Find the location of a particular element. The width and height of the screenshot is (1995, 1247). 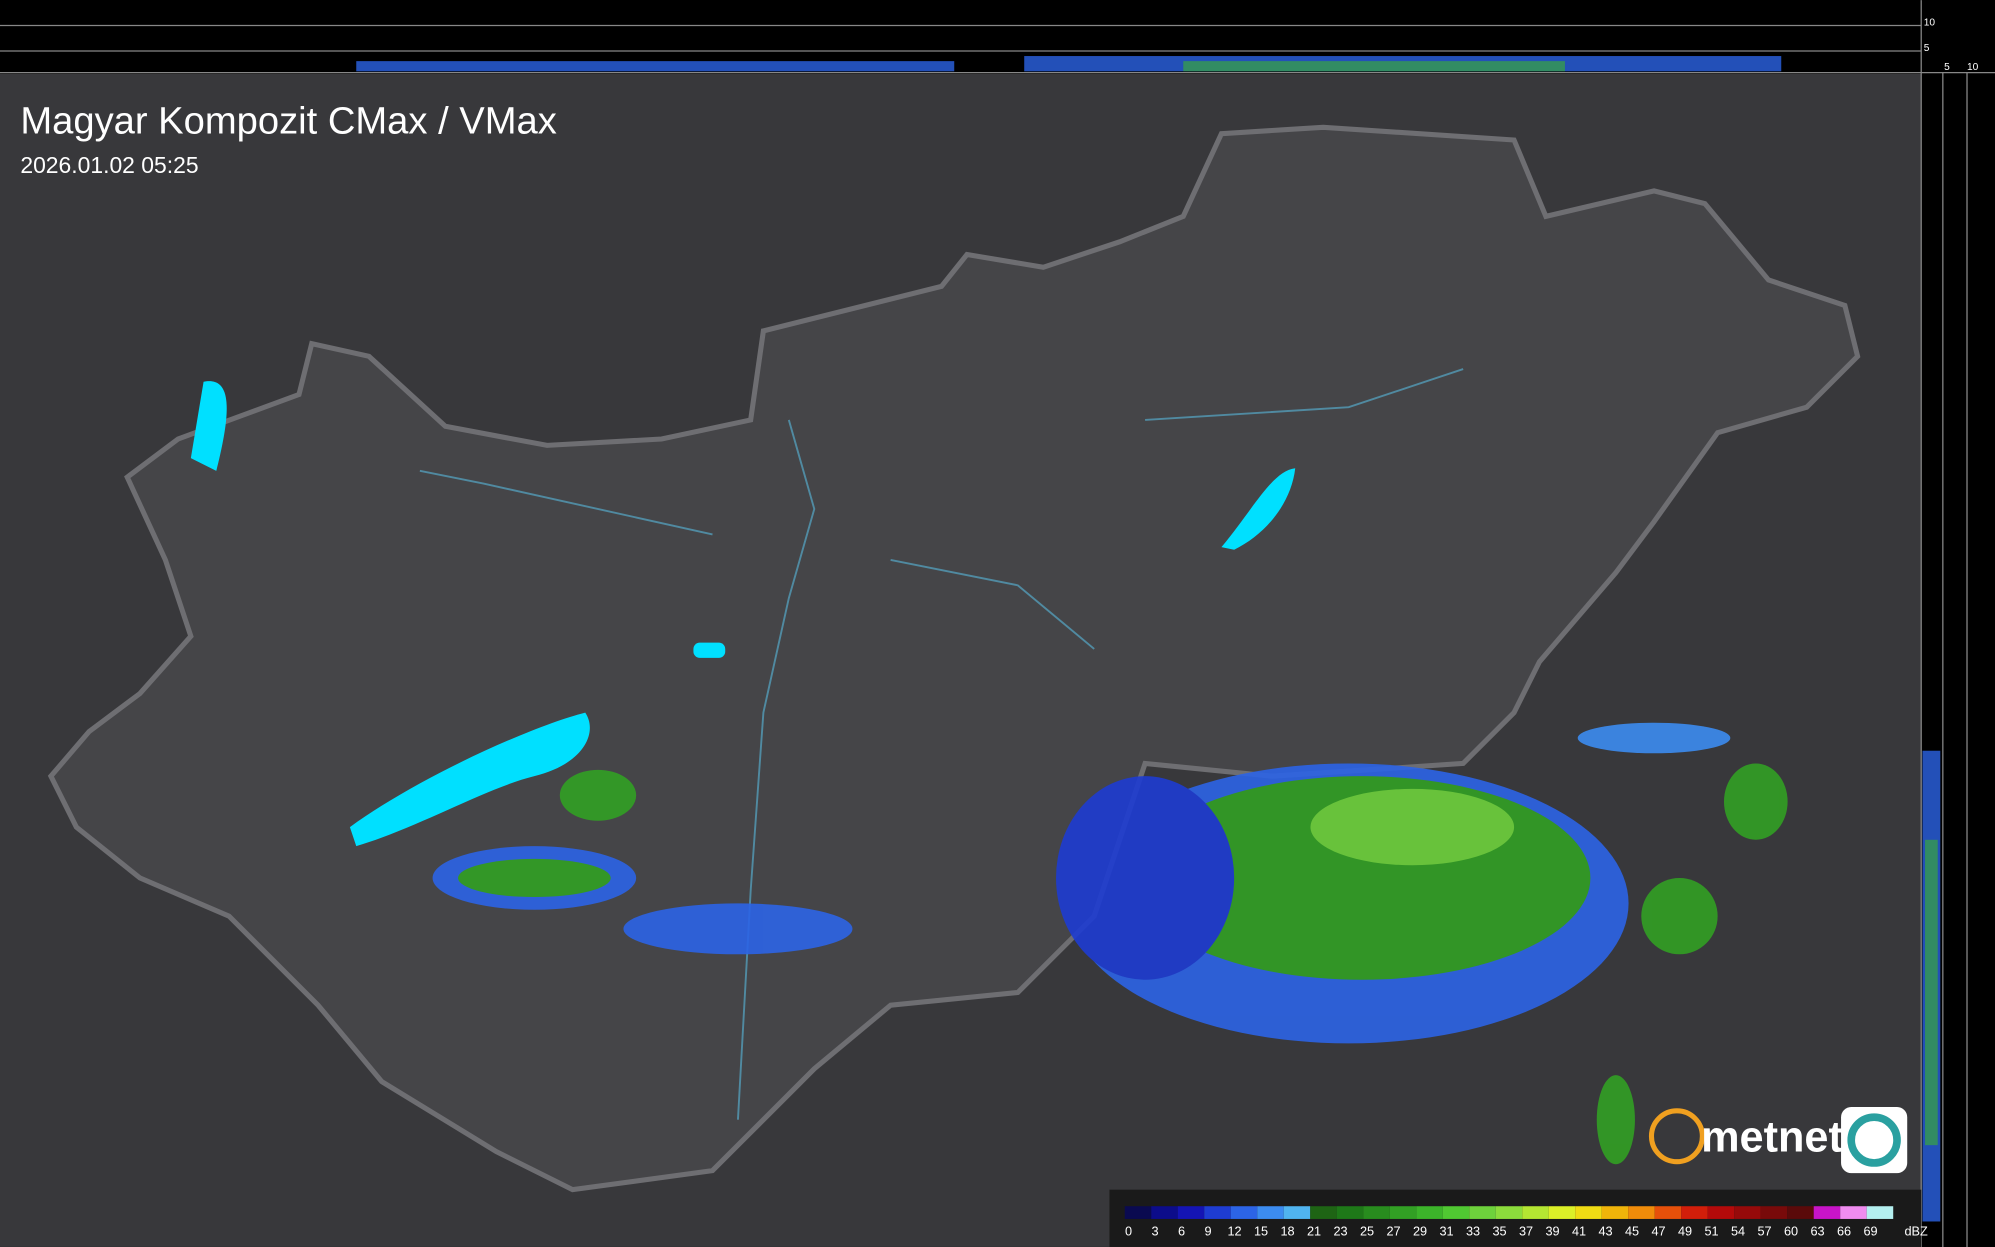

timestamp: 2026.01.02 05:25 is located at coordinates (109, 165).